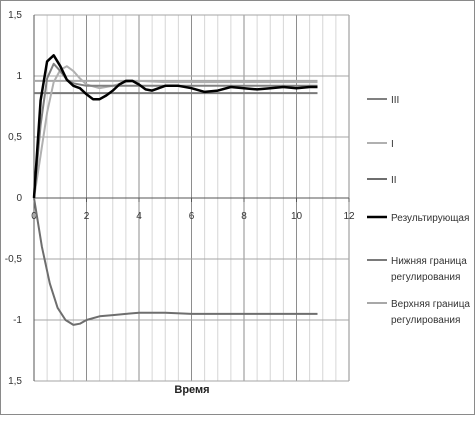 The image size is (475, 421). What do you see at coordinates (394, 180) in the screenshot?
I see `legend-label: II` at bounding box center [394, 180].